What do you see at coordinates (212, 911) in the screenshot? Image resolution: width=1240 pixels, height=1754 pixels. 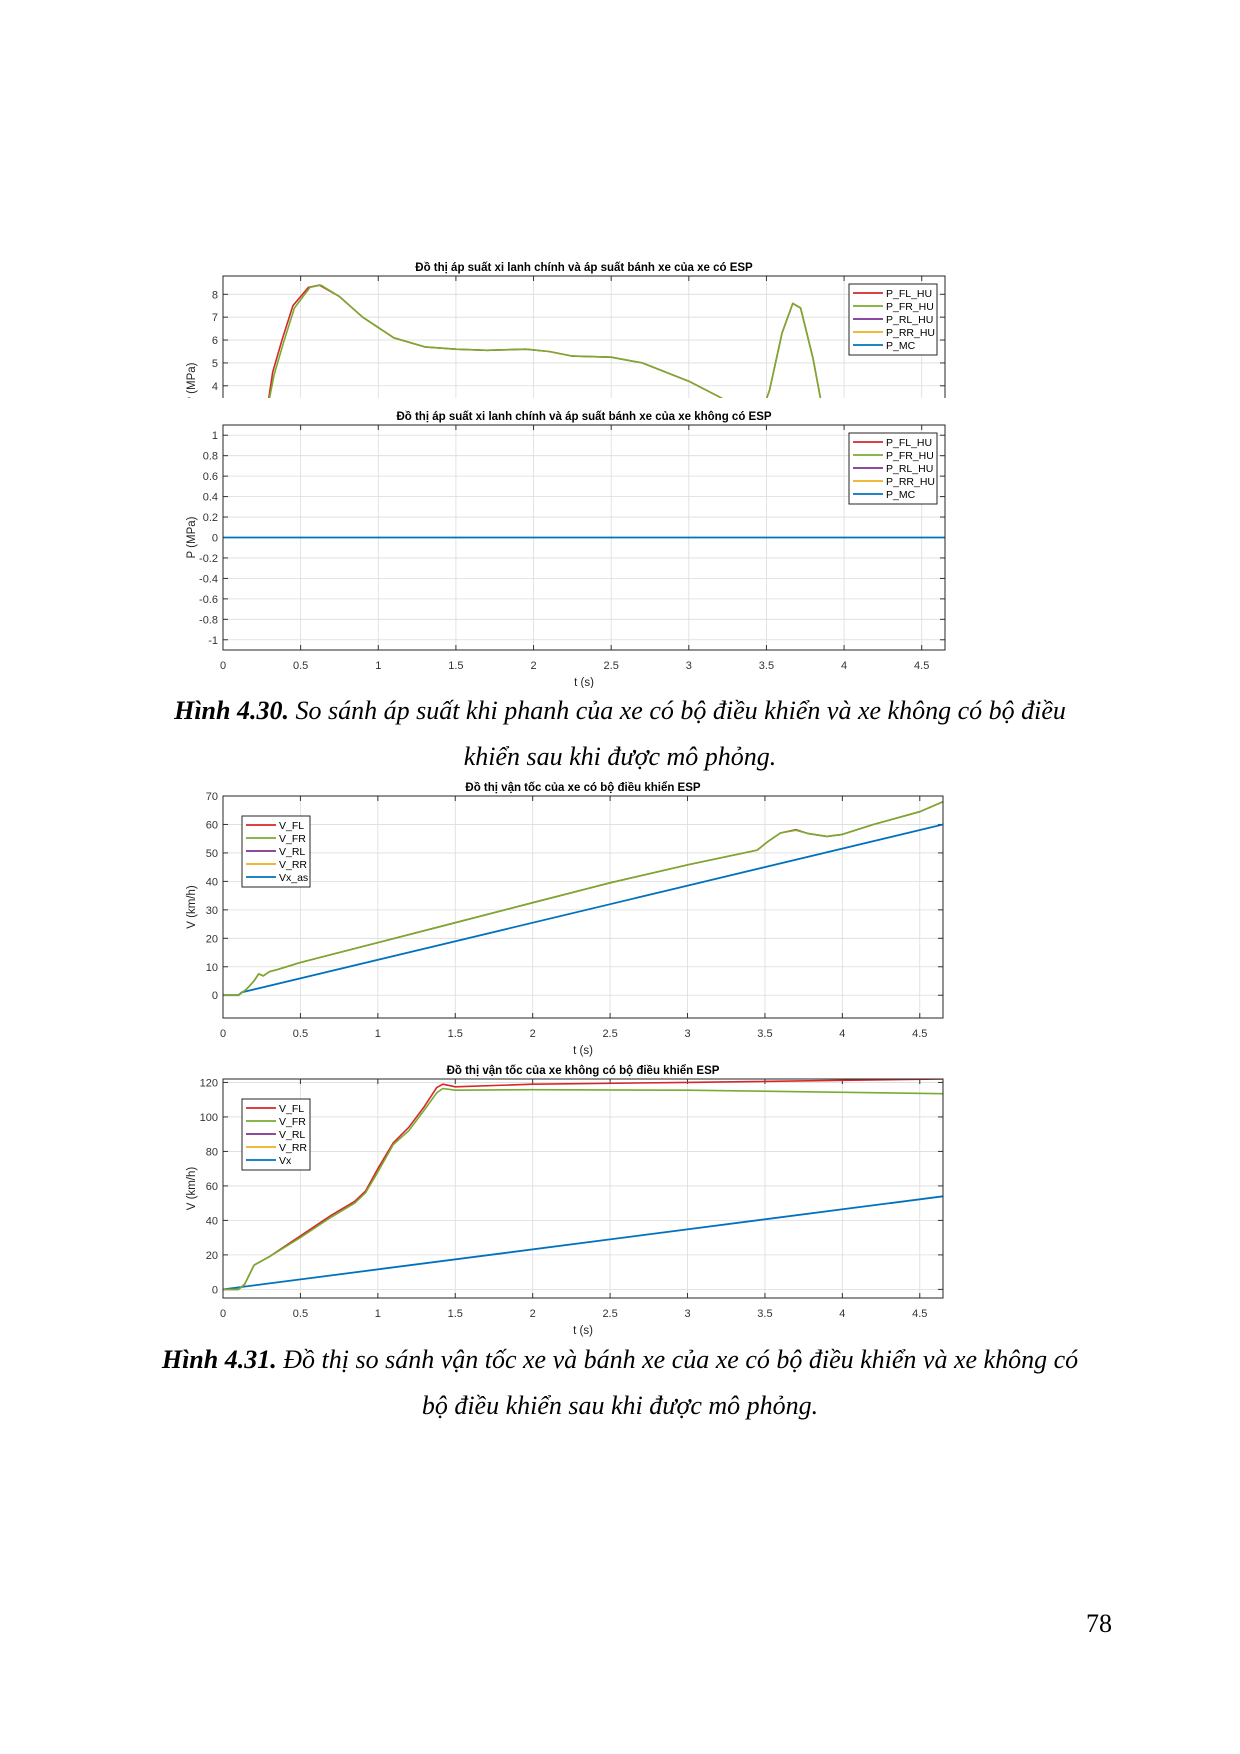 I see `y-tick-label: 30` at bounding box center [212, 911].